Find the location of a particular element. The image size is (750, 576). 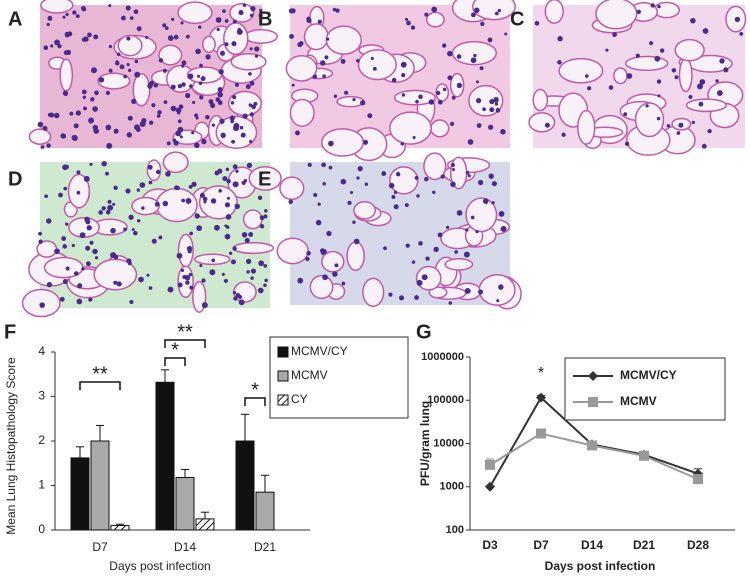

y-tick-label: 1000 is located at coordinates (452, 487).